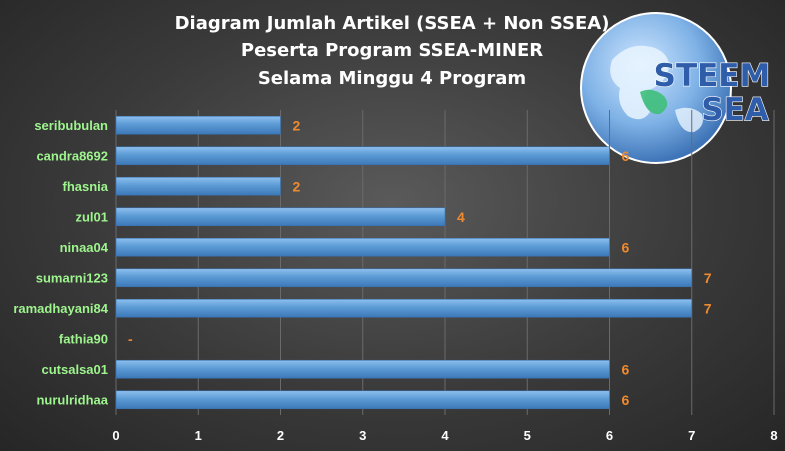  I want to click on x-tick-label: 2, so click(280, 435).